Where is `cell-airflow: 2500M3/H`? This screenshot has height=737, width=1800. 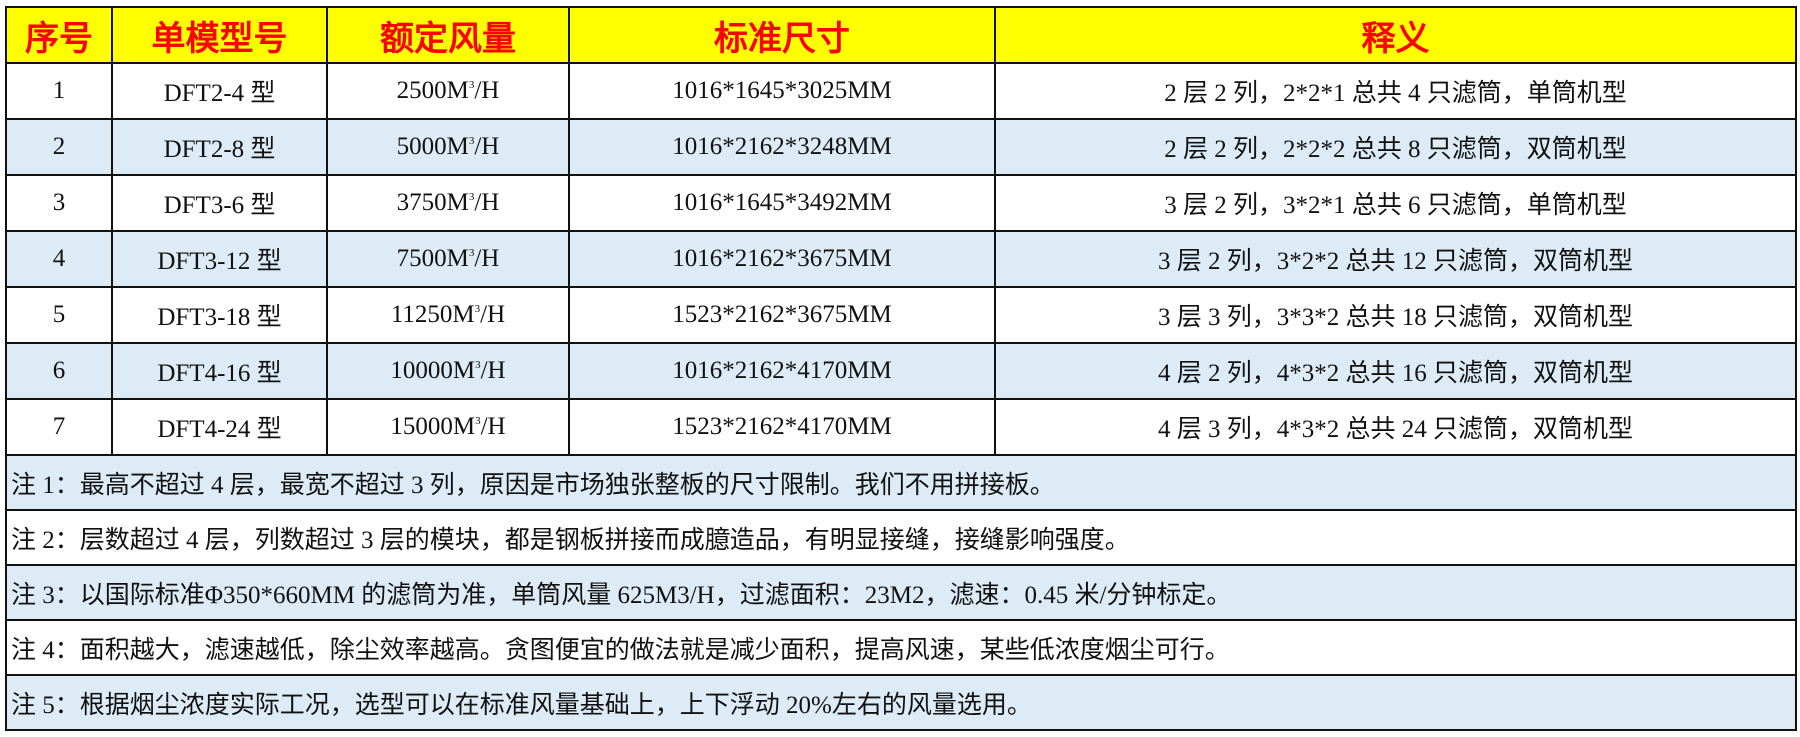
cell-airflow: 2500M3/H is located at coordinates (448, 91).